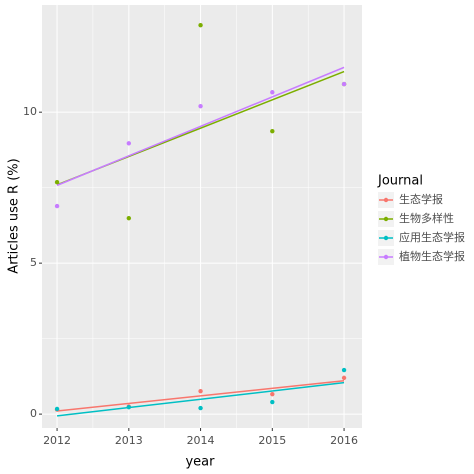 Image resolution: width=474 pixels, height=474 pixels. Describe the element at coordinates (201, 440) in the screenshot. I see `x-tick-label: 2014` at that location.